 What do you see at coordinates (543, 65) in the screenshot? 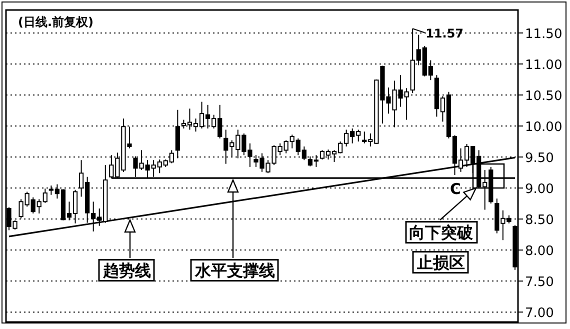
I see `y-tick-label: 11.00` at bounding box center [543, 65].